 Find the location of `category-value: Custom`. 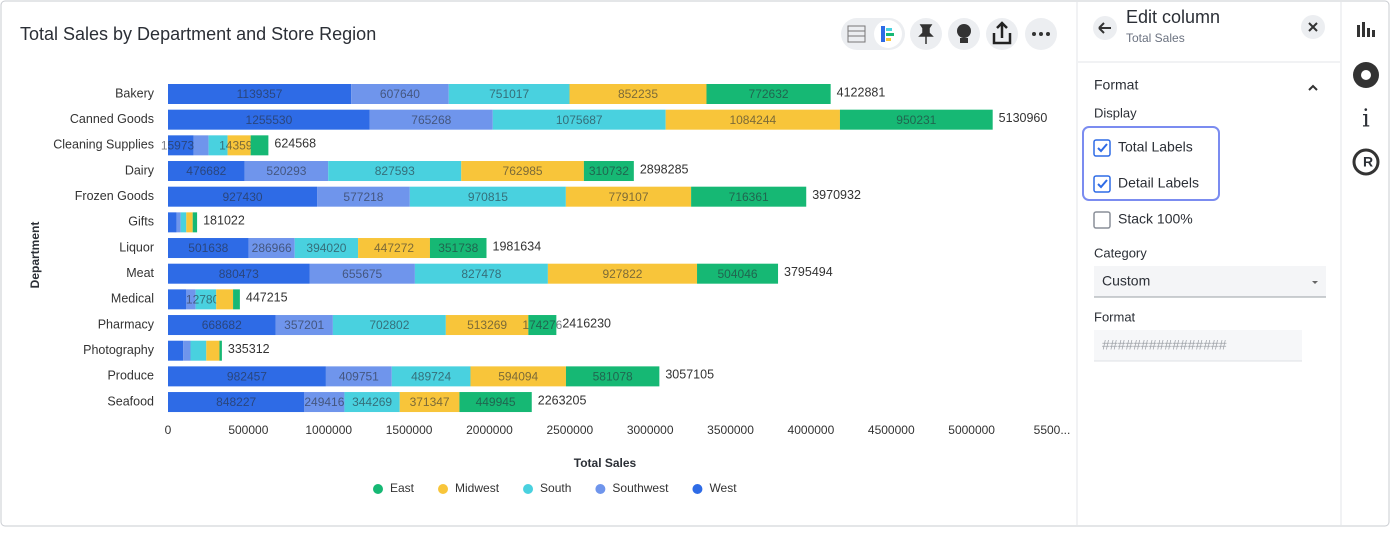

category-value: Custom is located at coordinates (1126, 281).